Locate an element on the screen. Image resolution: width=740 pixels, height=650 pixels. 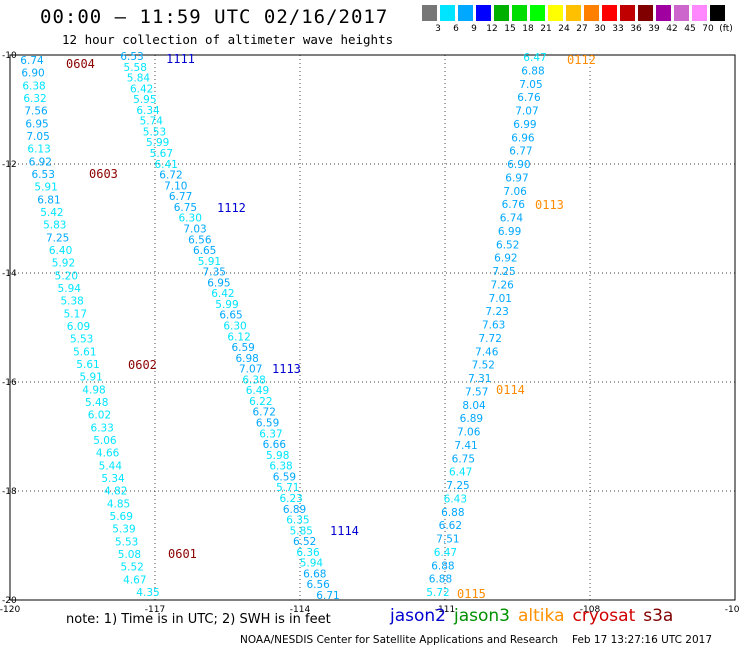
wave-height-value: 5.17 is located at coordinates (75, 314).